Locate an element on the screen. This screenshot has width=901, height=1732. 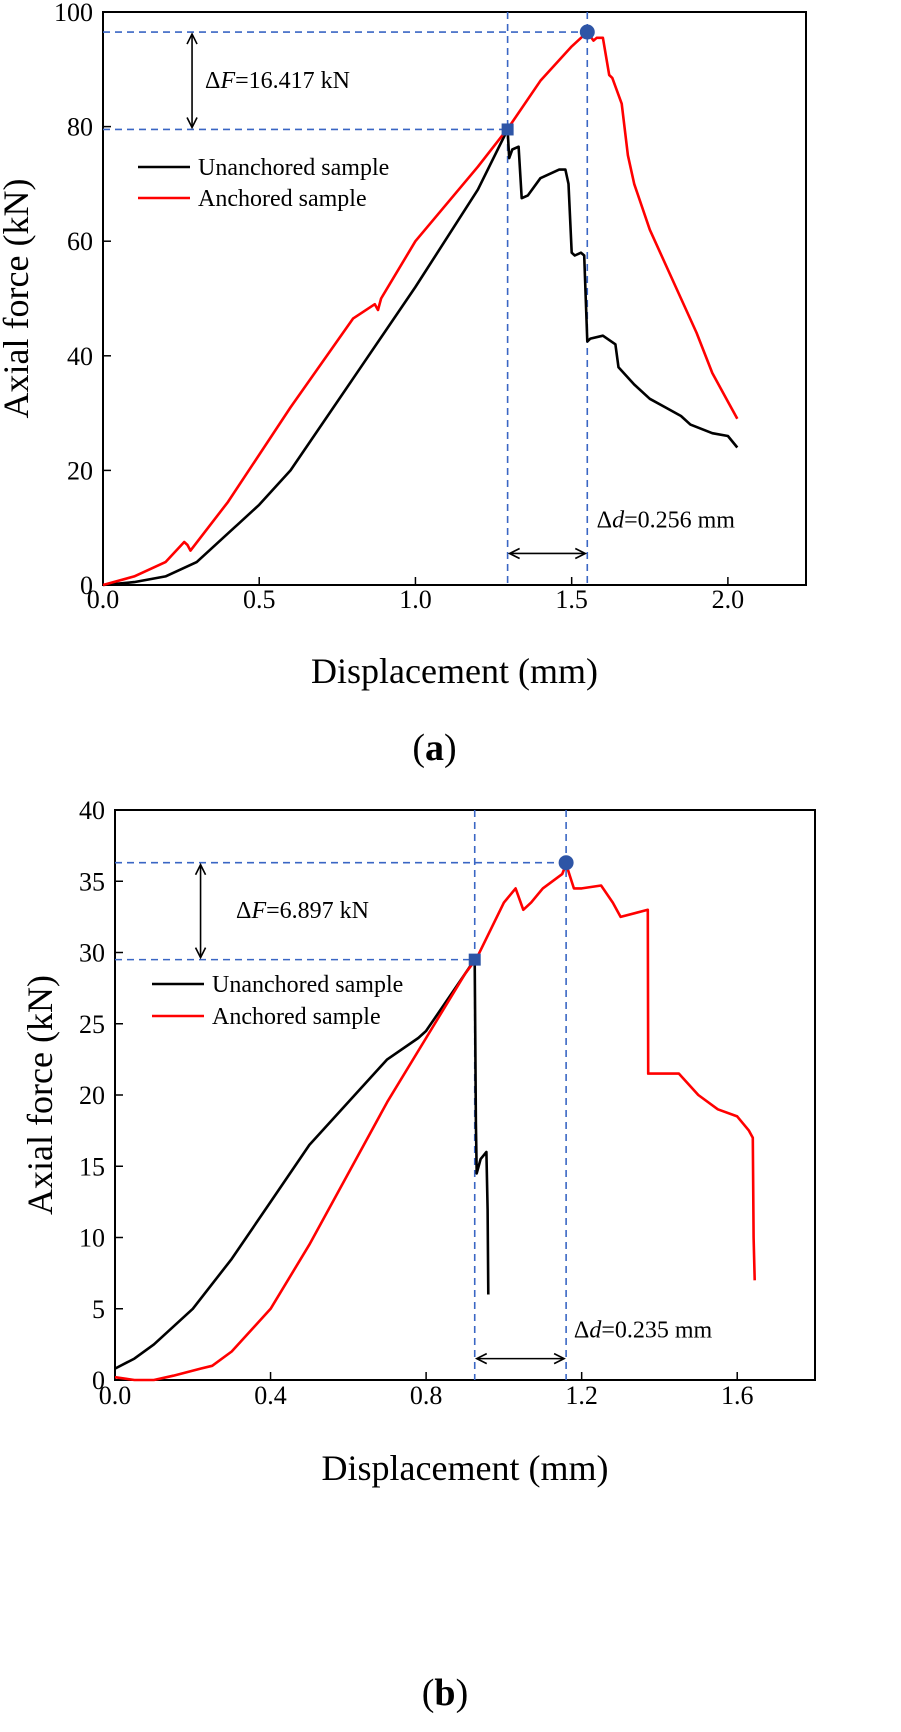
panel-caption: (b) is located at coordinates (445, 1693).